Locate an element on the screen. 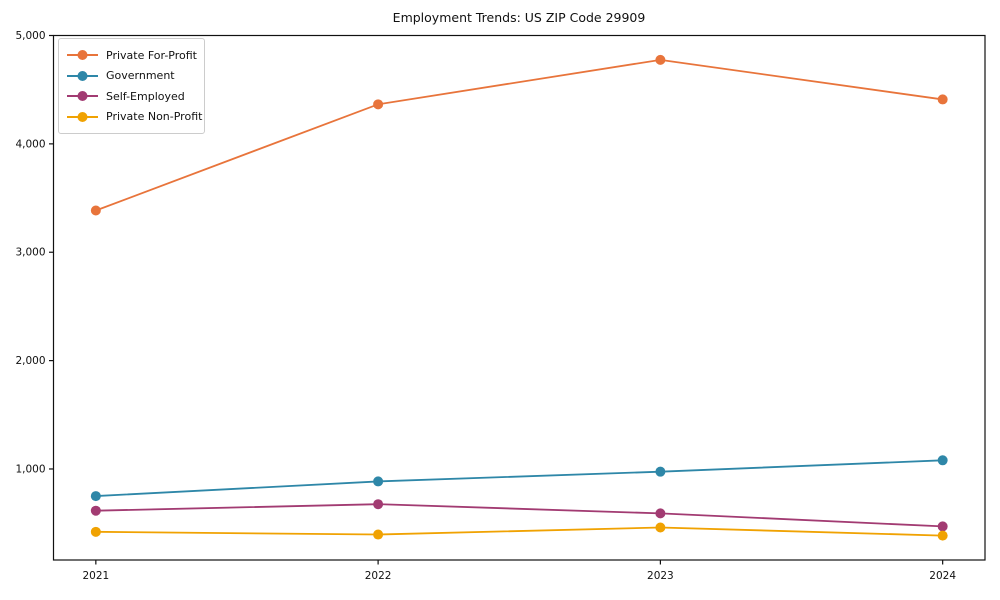 Image resolution: width=1000 pixels, height=600 pixels. y-tick-label: 4,000 is located at coordinates (30, 144).